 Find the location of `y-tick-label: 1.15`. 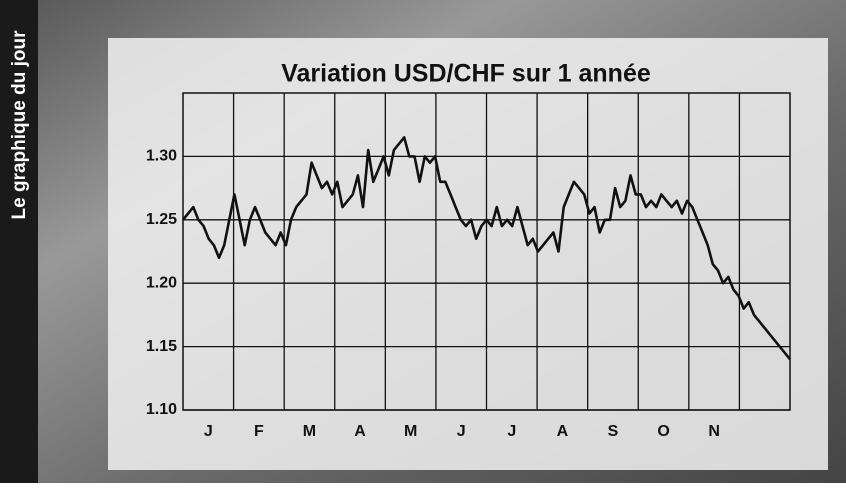

y-tick-label: 1.15 is located at coordinates (161, 346).